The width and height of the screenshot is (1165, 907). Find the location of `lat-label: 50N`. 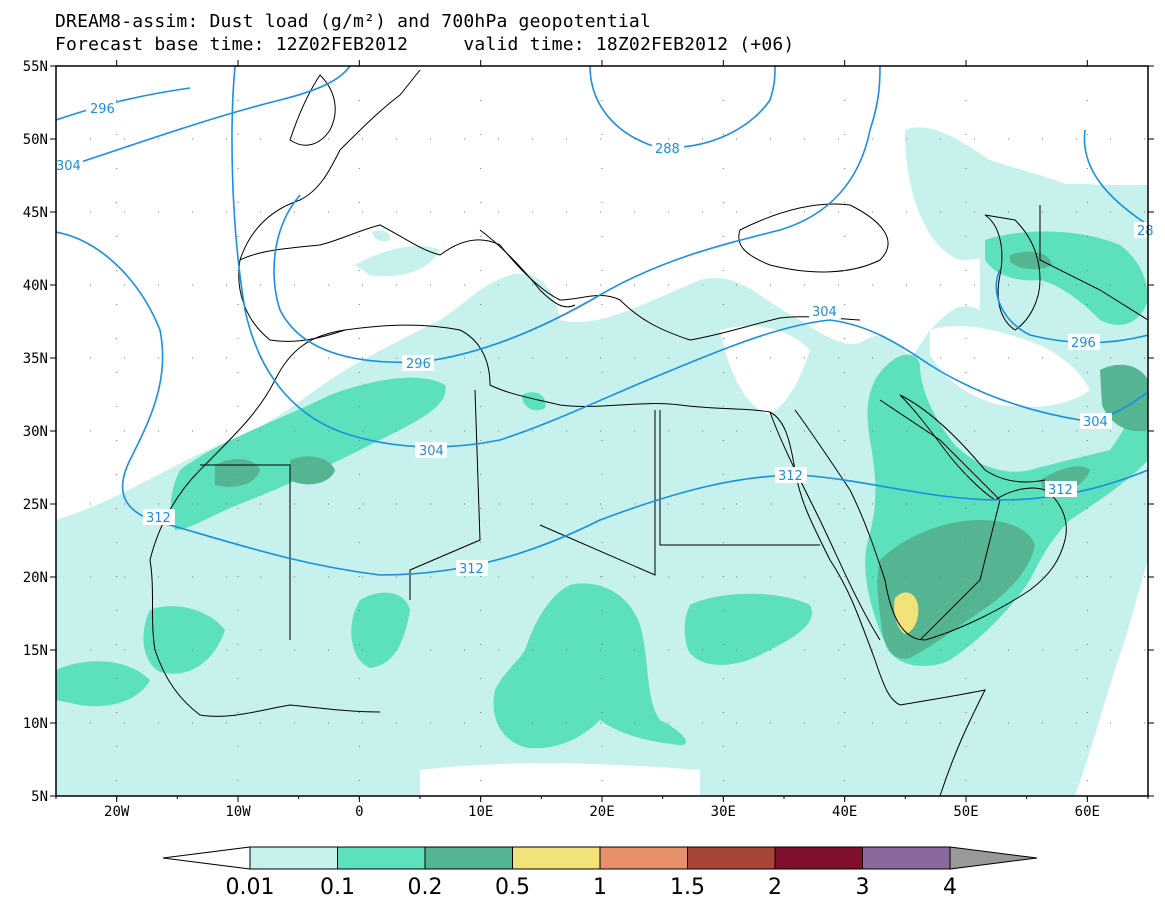

lat-label: 50N is located at coordinates (35, 140).